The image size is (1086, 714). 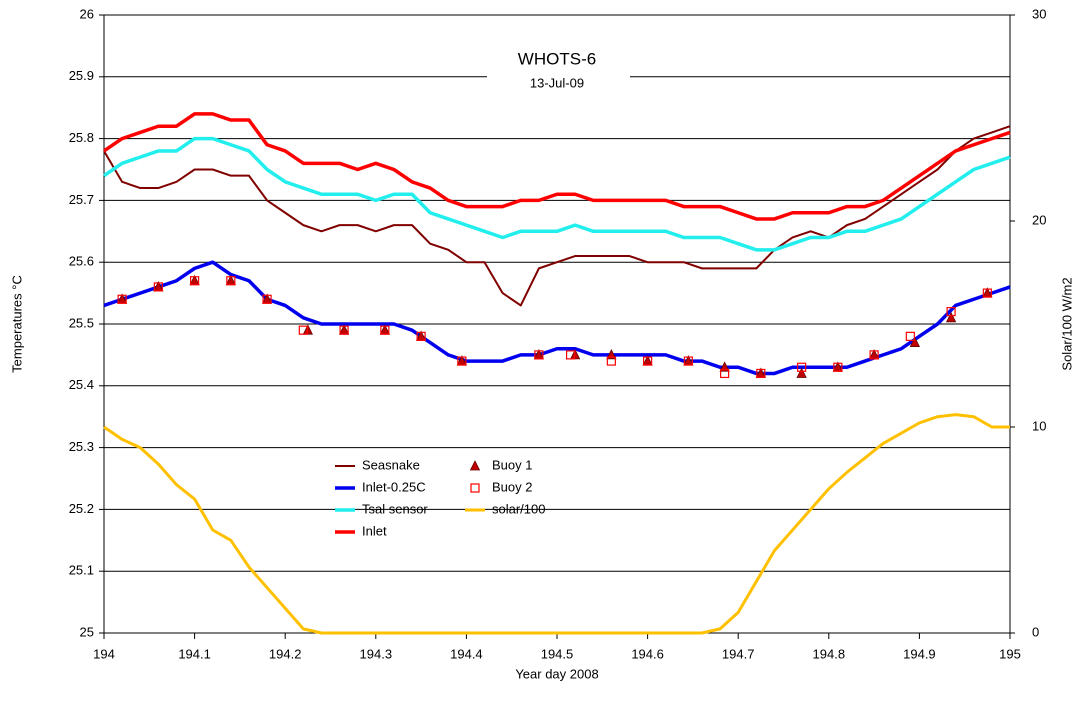 What do you see at coordinates (104, 653) in the screenshot?
I see `x-tick-label: 194` at bounding box center [104, 653].